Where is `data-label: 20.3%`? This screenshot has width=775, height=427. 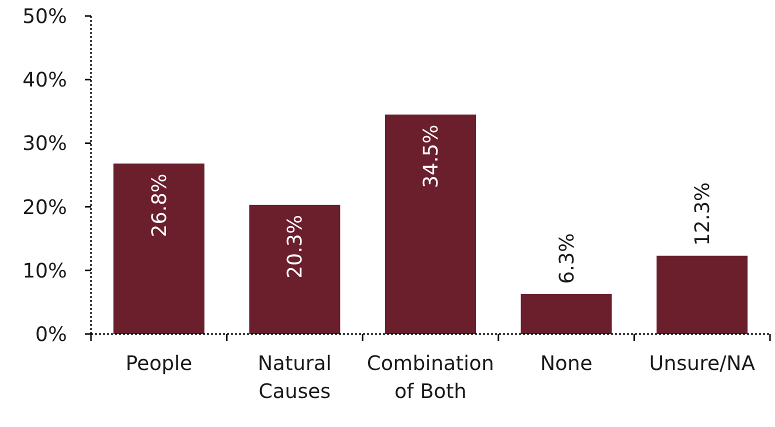 data-label: 20.3% is located at coordinates (294, 246).